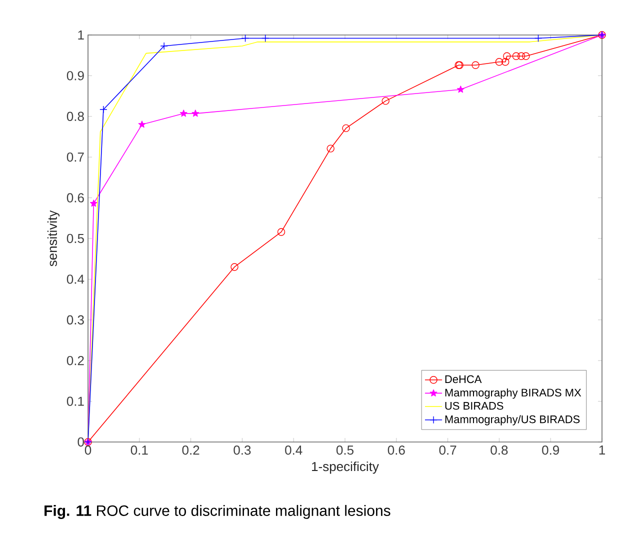  Describe the element at coordinates (75, 401) in the screenshot. I see `y-tick-label: 0.1` at that location.